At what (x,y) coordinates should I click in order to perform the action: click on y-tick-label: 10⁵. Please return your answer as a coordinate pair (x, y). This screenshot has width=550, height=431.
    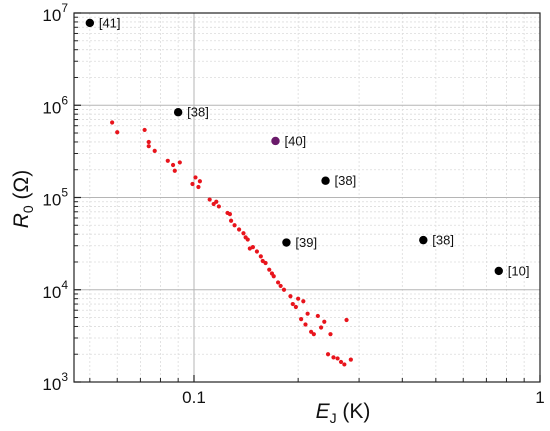
    Looking at the image, I should click on (55, 198).